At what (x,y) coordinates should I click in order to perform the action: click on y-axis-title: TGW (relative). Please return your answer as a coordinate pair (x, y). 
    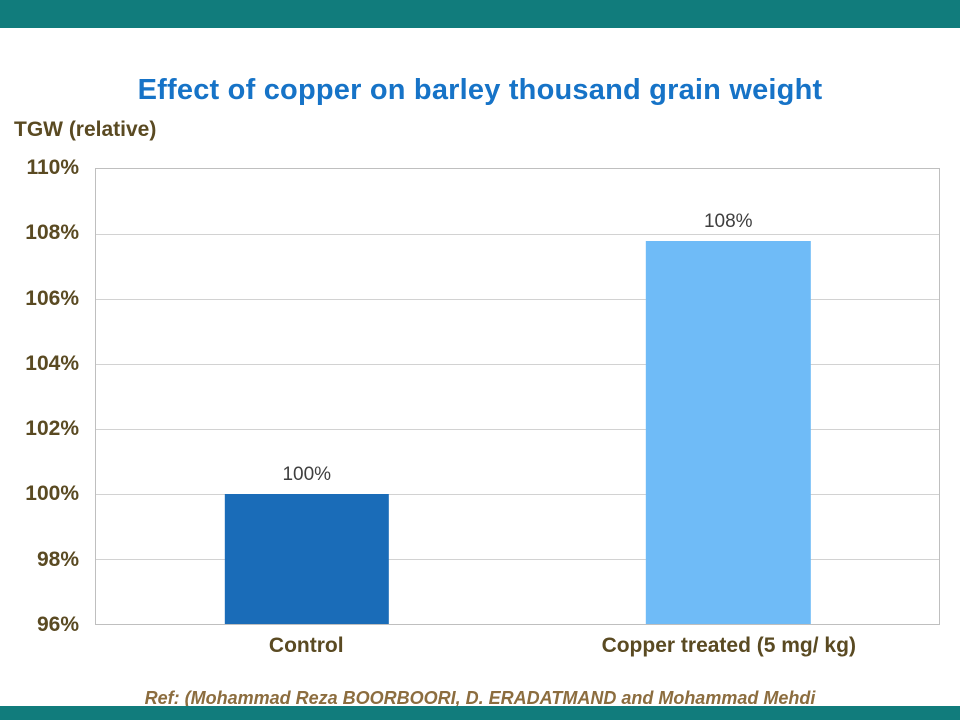
    Looking at the image, I should click on (85, 129).